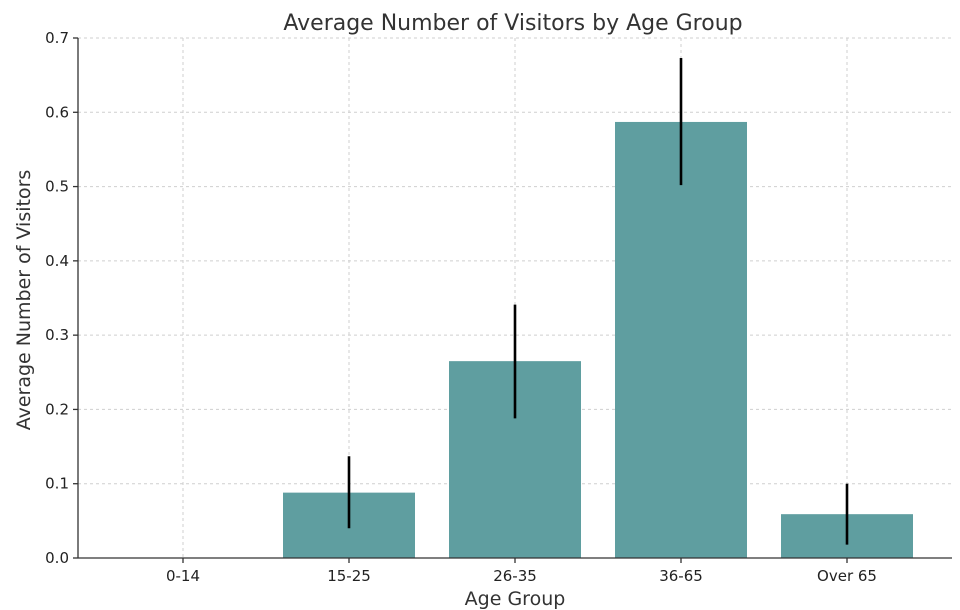 The image size is (960, 610). I want to click on x-tick-label: 36-65, so click(681, 576).